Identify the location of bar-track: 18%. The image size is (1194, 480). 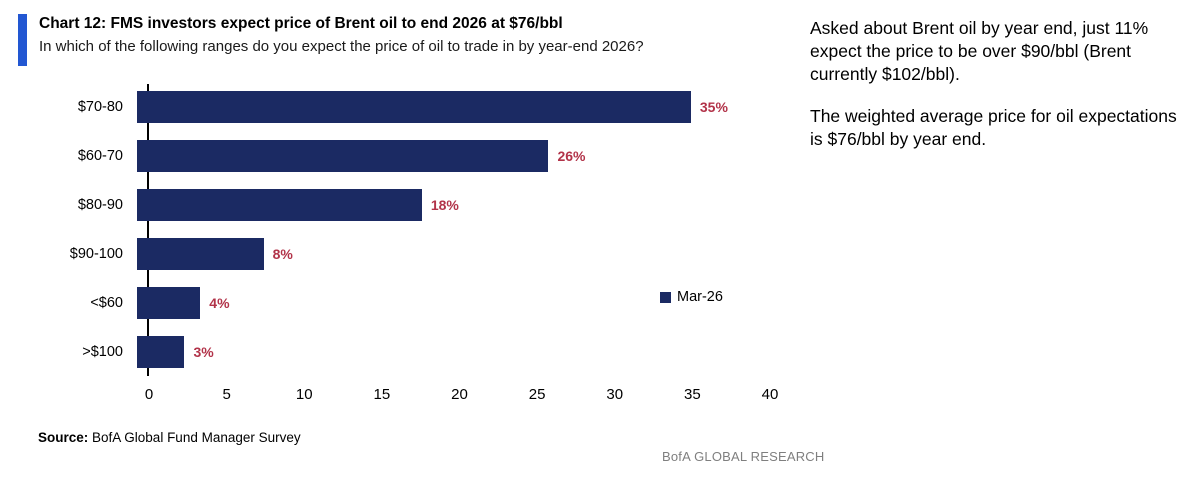
(452, 204).